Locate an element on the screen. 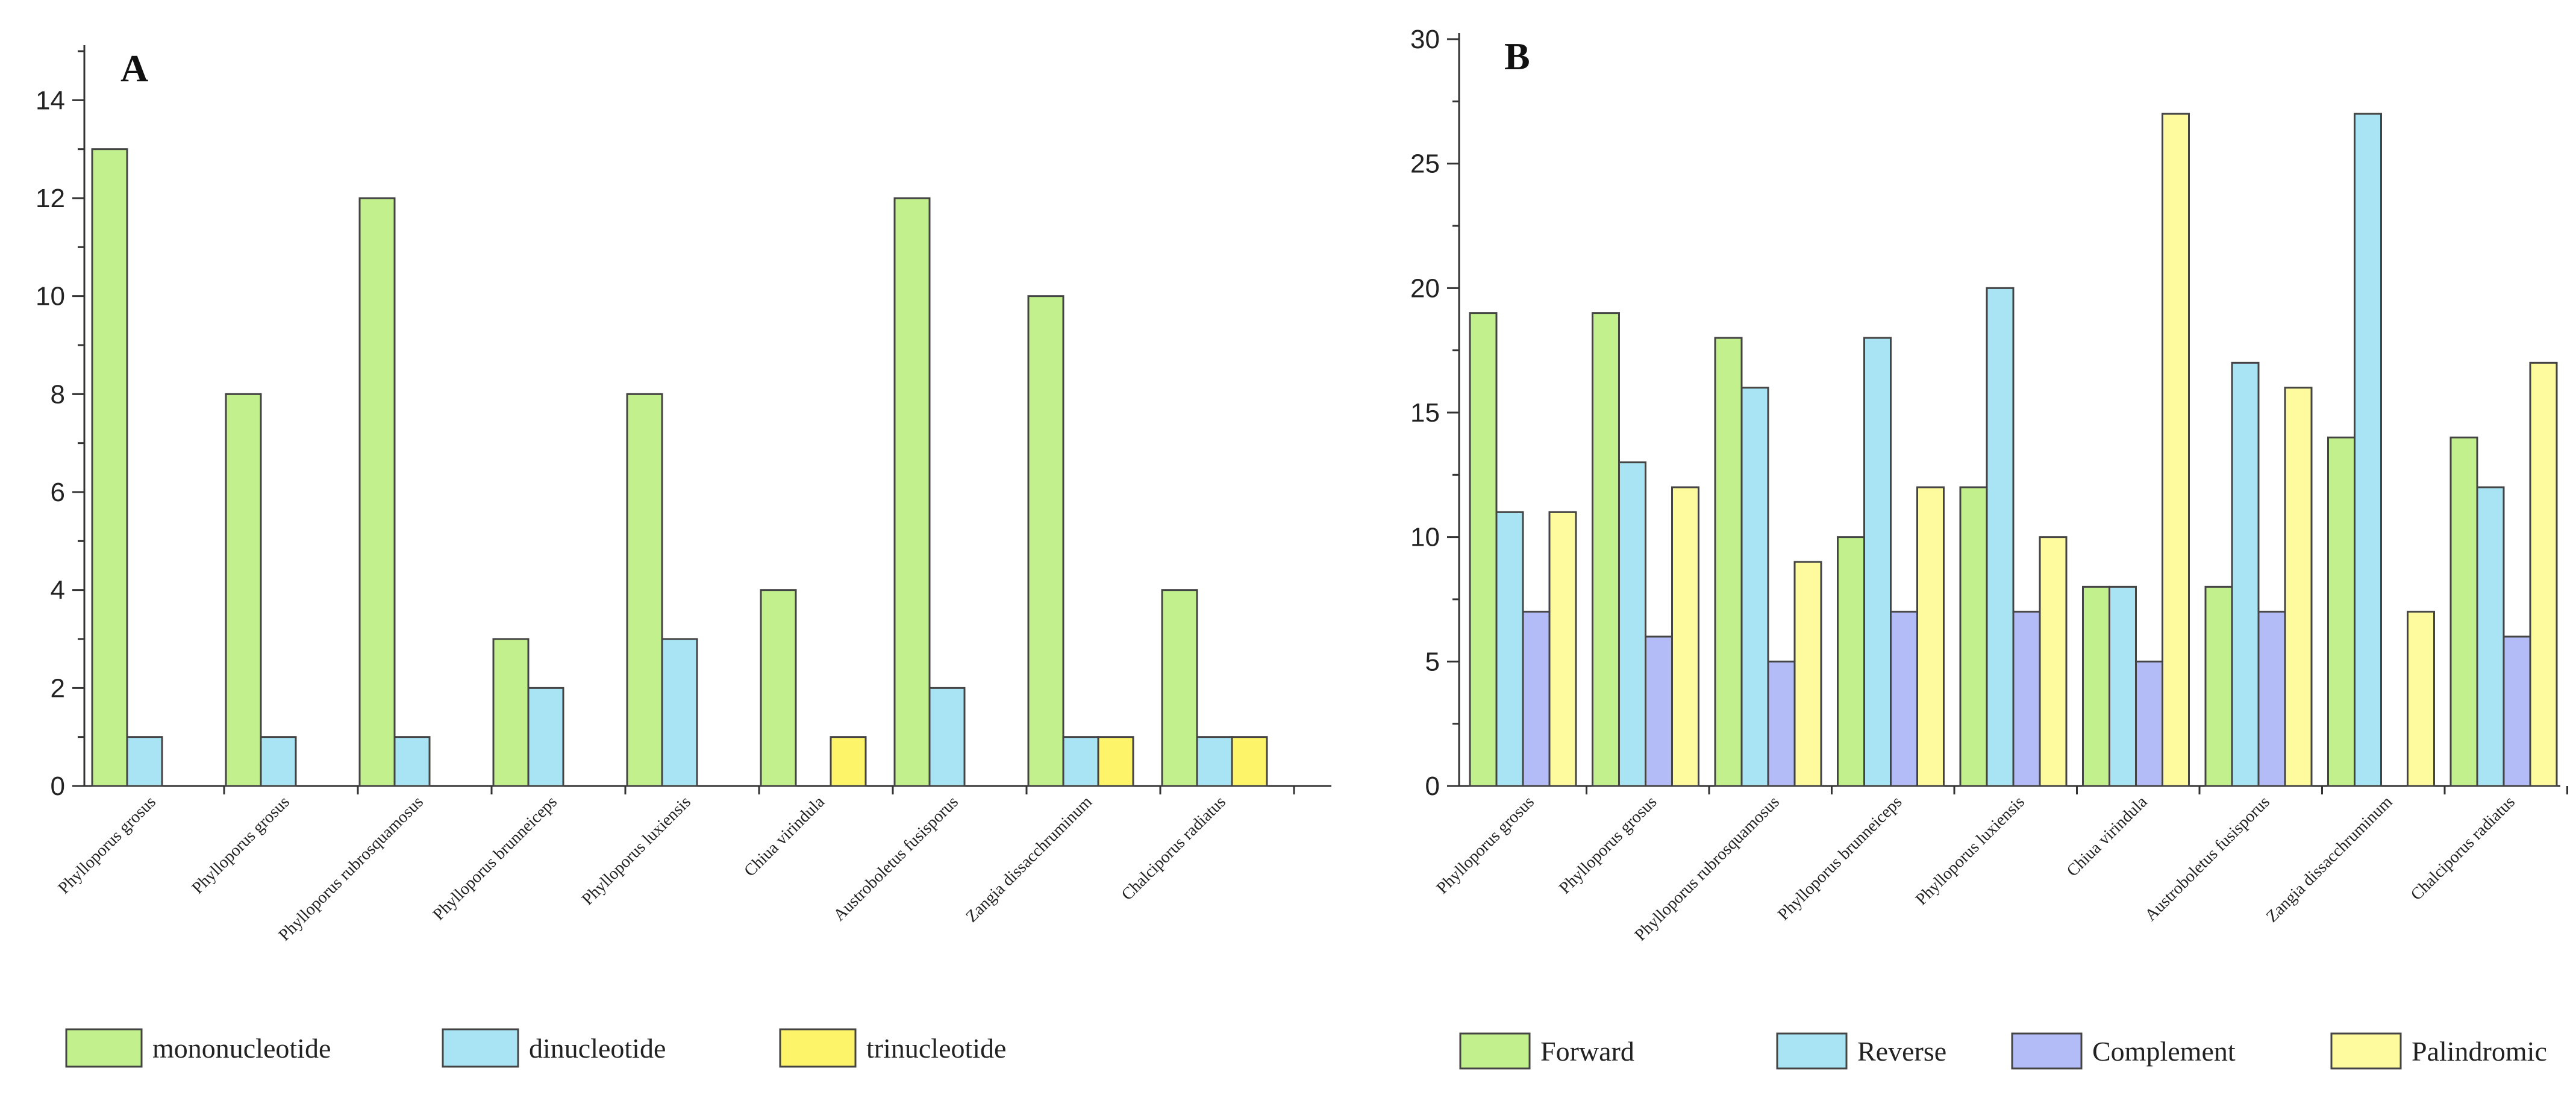 The height and width of the screenshot is (1107, 2576). panel-a-y-tick-label: 6 is located at coordinates (58, 492).